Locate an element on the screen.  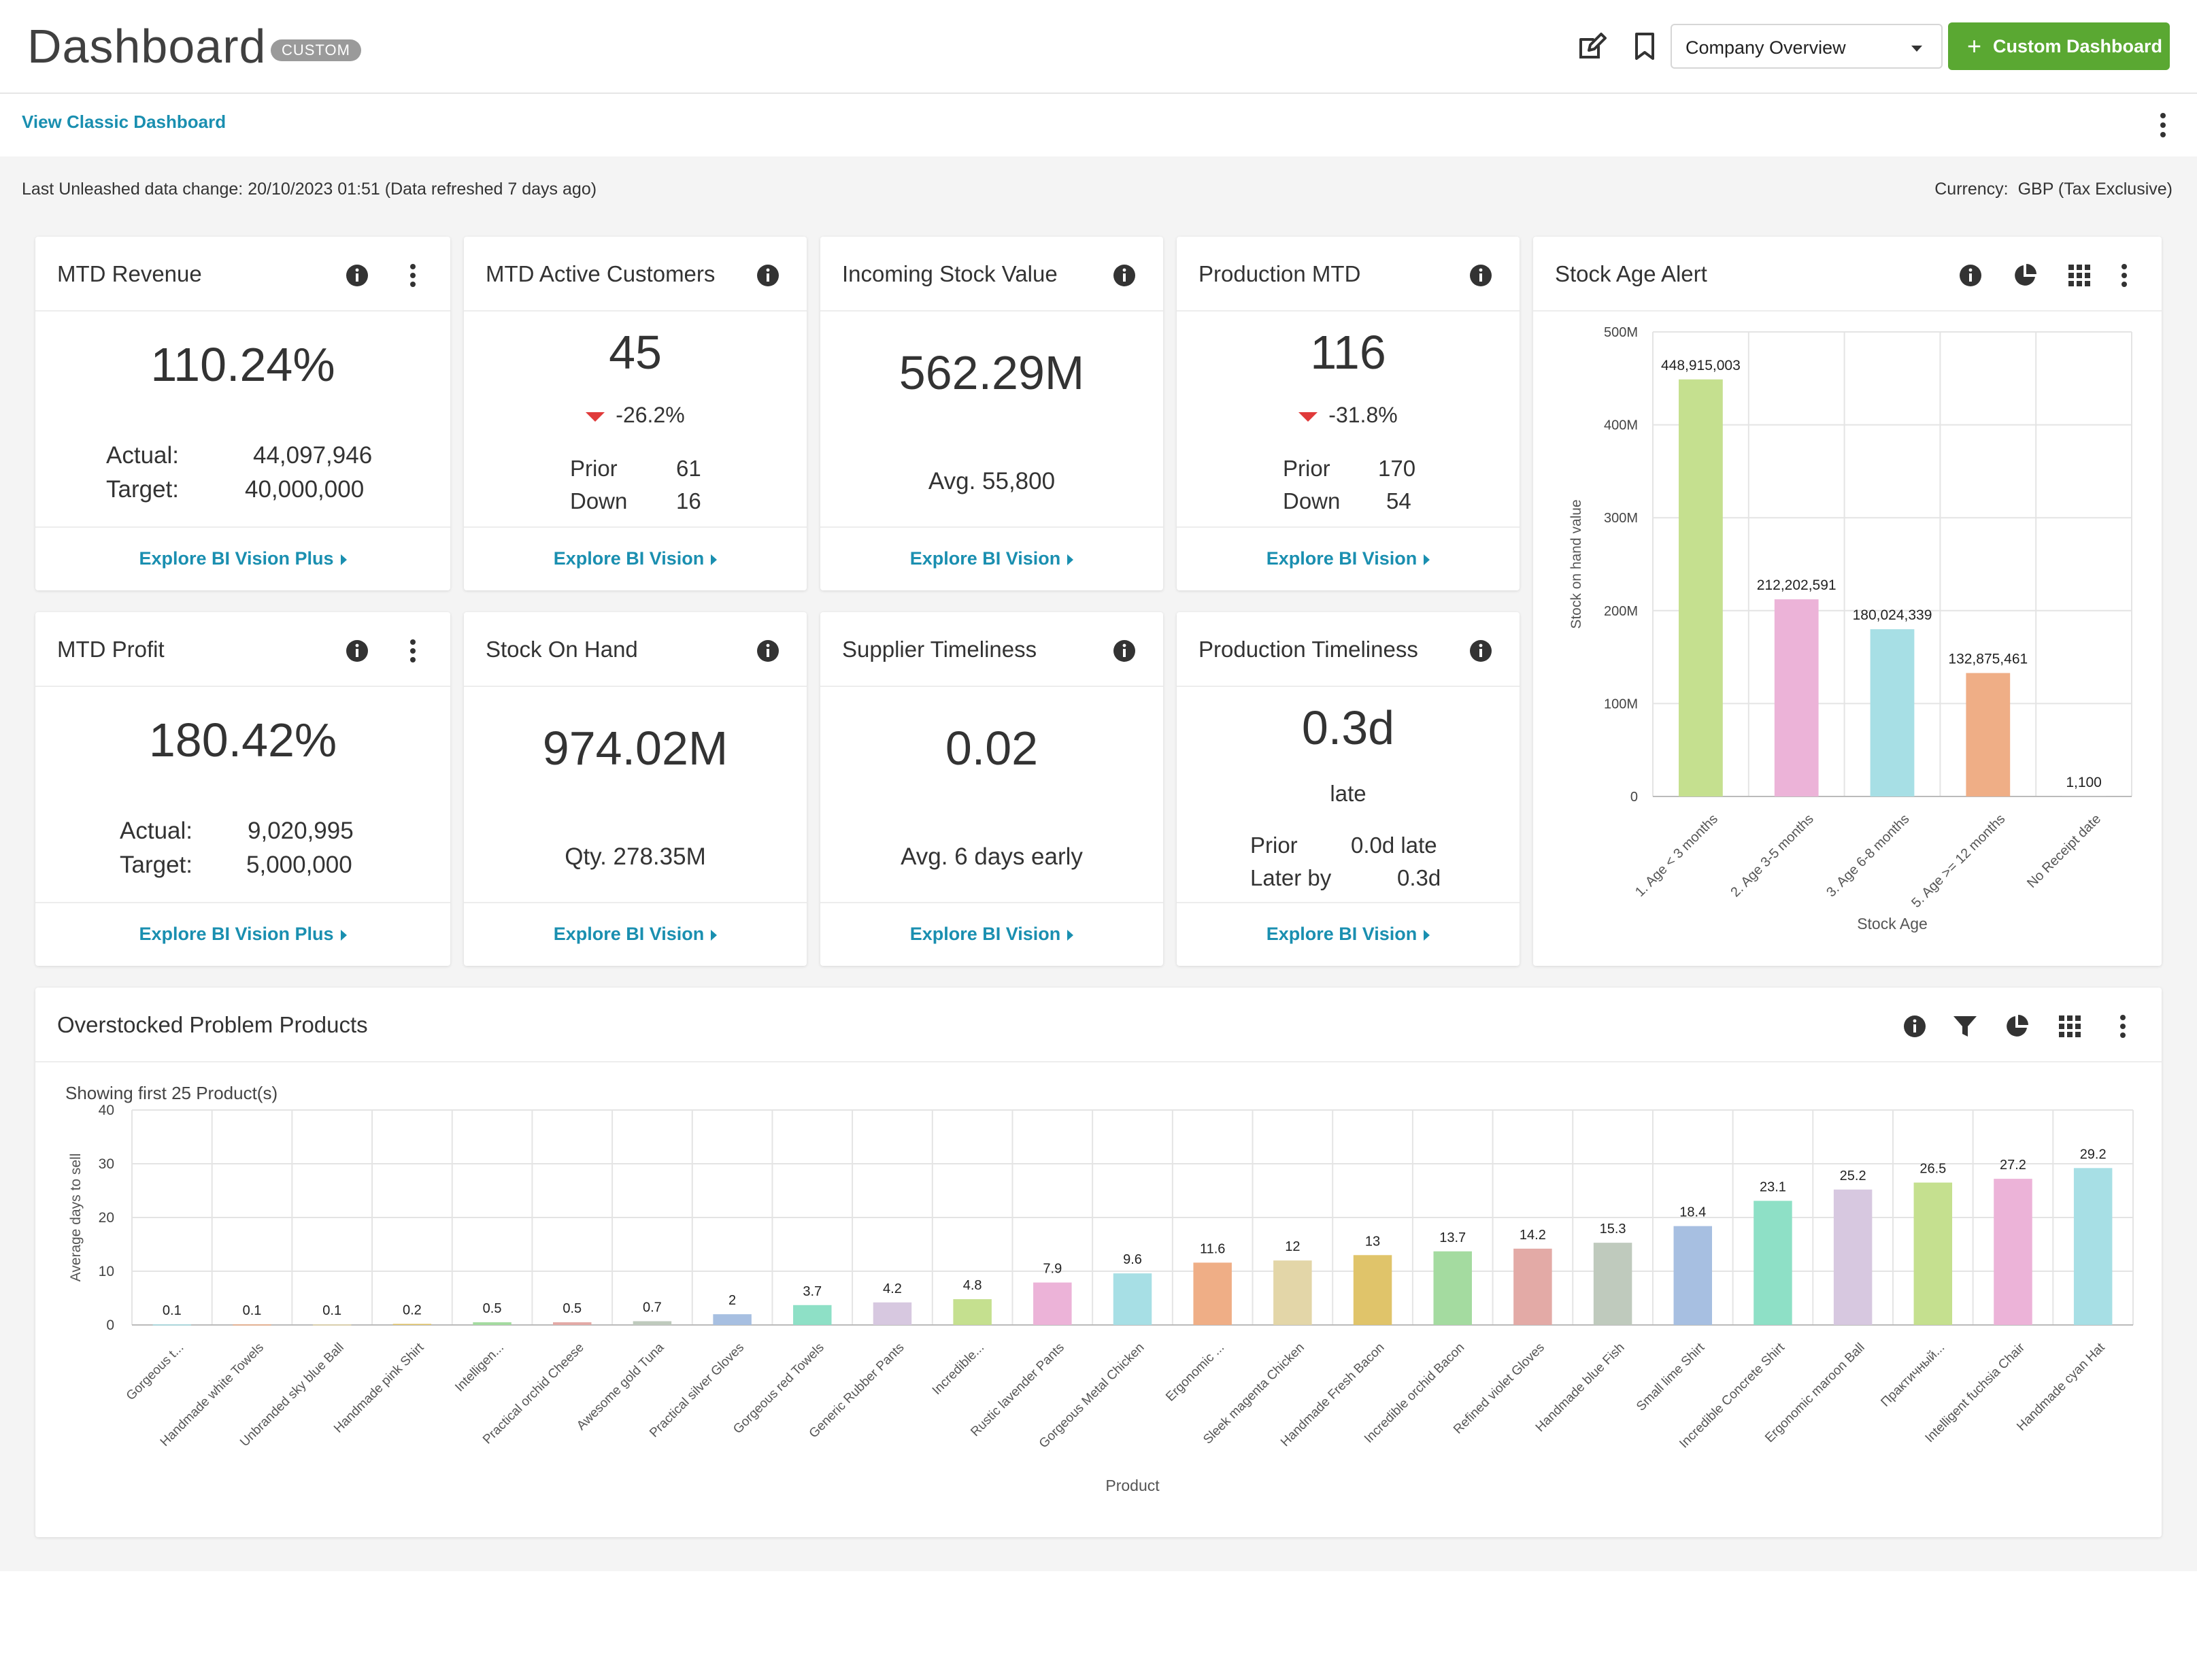
delta-value: -26.2% is located at coordinates (651, 415).